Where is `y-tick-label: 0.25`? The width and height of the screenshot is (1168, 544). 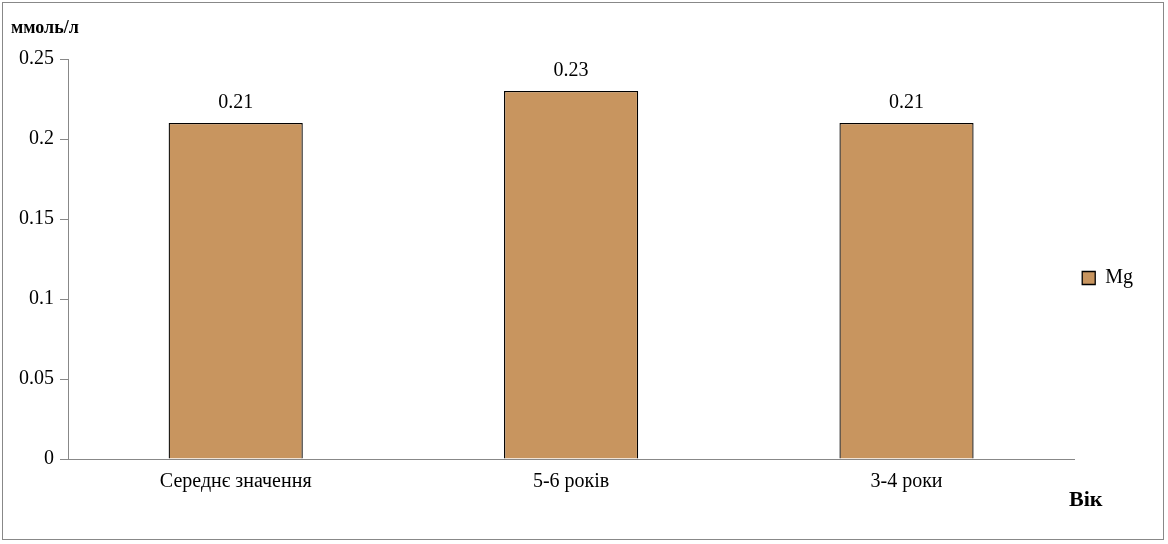 y-tick-label: 0.25 is located at coordinates (36, 57).